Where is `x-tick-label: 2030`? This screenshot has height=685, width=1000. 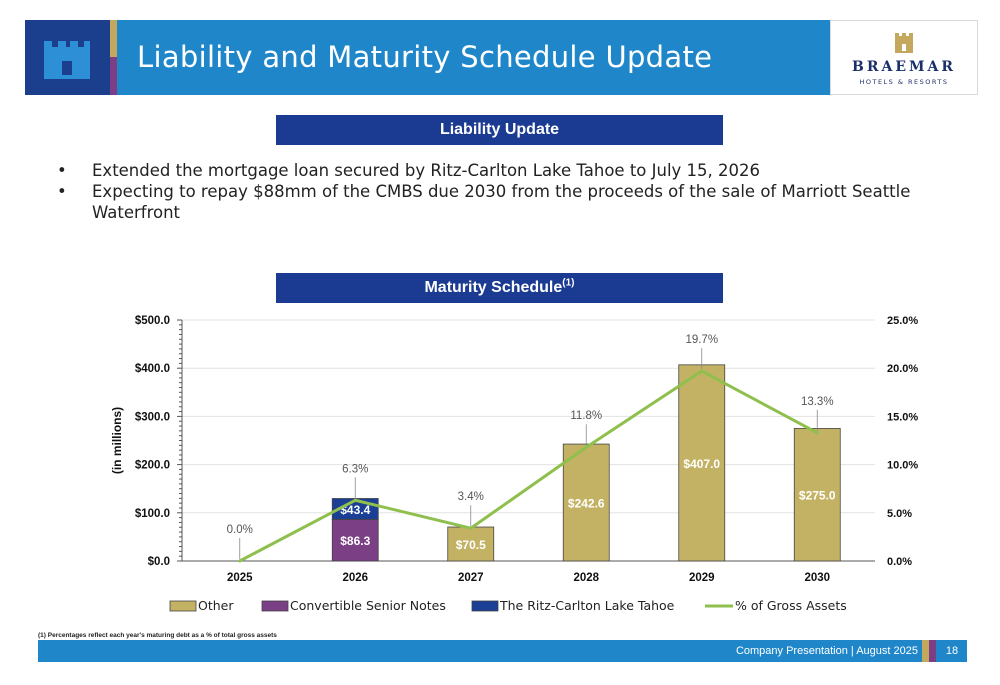
x-tick-label: 2030 is located at coordinates (817, 578).